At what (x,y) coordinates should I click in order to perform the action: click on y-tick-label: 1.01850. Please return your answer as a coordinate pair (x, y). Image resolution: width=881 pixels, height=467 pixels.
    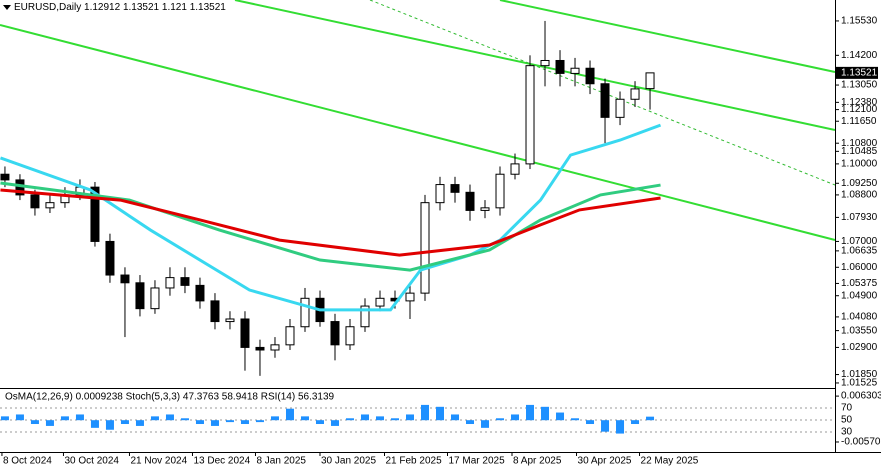
    Looking at the image, I should click on (859, 374).